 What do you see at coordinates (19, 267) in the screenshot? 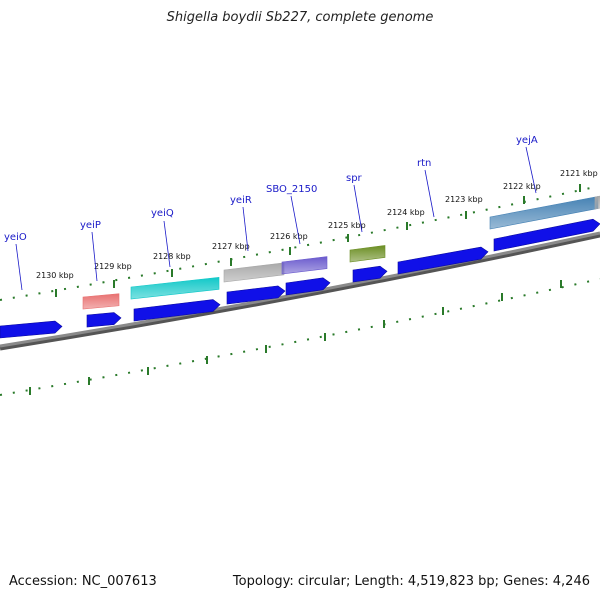
I see `leader-line-yeiO` at bounding box center [19, 267].